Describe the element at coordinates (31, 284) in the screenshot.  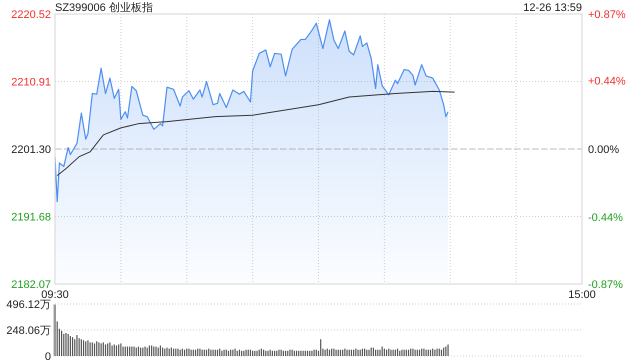
I see `y-tick-label: 2182.07` at that location.